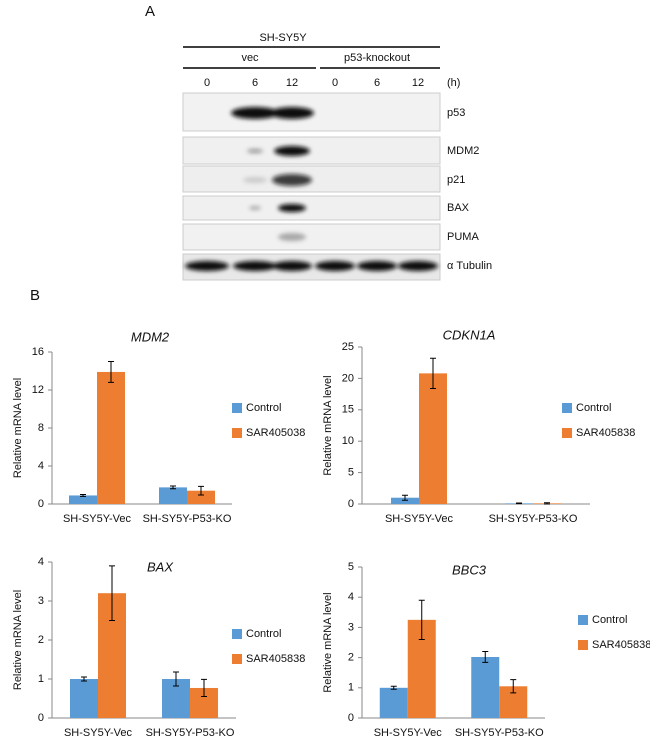  I want to click on row-label: p21, so click(456, 180).